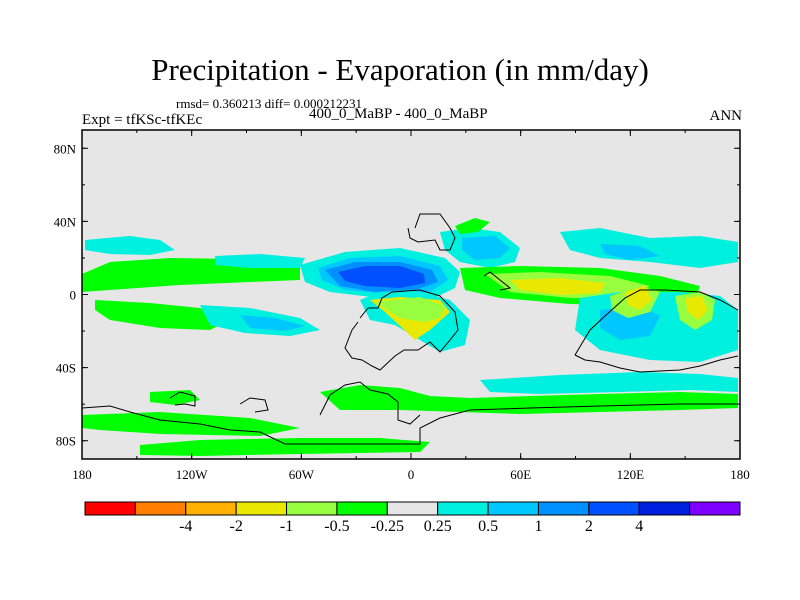 This screenshot has width=800, height=600. What do you see at coordinates (65, 148) in the screenshot?
I see `lat-tick-label: 80N` at bounding box center [65, 148].